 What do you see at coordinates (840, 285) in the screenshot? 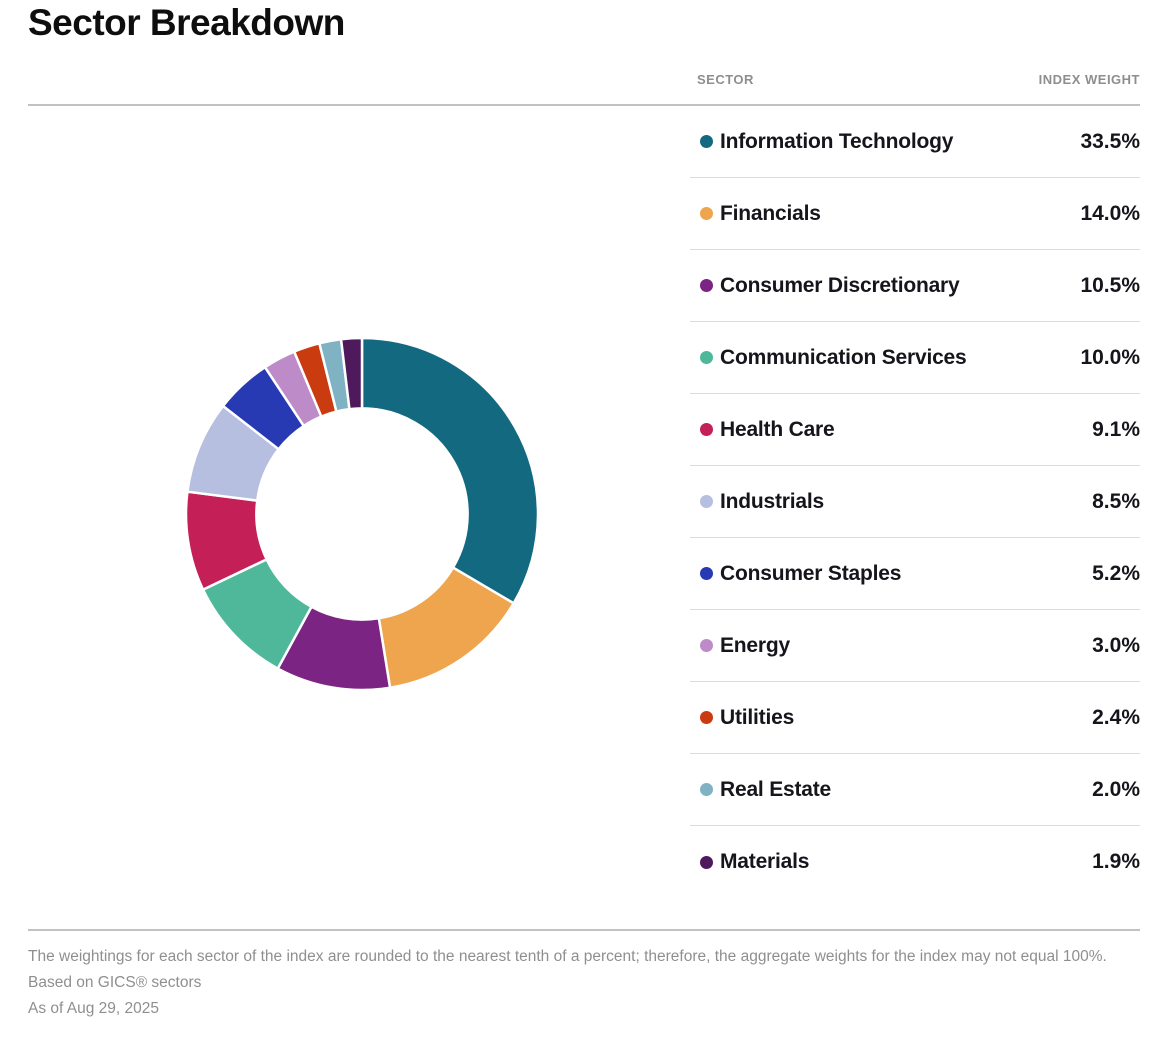
I see `sector-label: Consumer Discretionary` at bounding box center [840, 285].